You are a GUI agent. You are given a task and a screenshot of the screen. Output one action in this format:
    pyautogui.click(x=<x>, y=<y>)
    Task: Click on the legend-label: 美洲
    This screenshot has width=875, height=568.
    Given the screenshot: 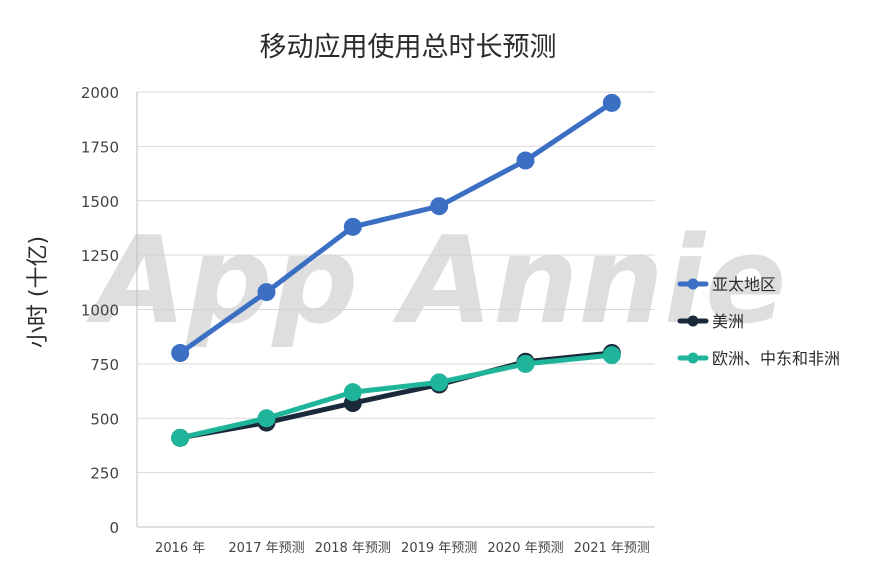 What is the action you would take?
    pyautogui.click(x=728, y=321)
    